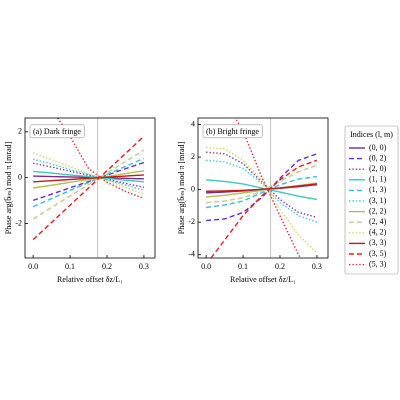 The height and width of the screenshot is (400, 400). Describe the element at coordinates (193, 123) in the screenshot. I see `y-tick-label: 4` at that location.